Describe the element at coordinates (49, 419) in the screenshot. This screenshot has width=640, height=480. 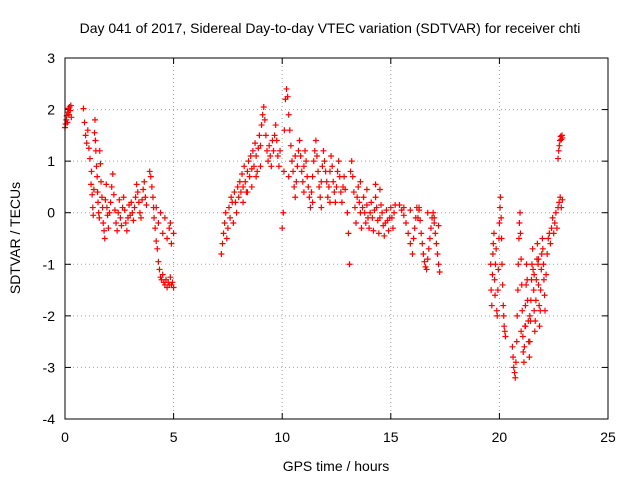
I see `y-tick-label: -4` at that location.